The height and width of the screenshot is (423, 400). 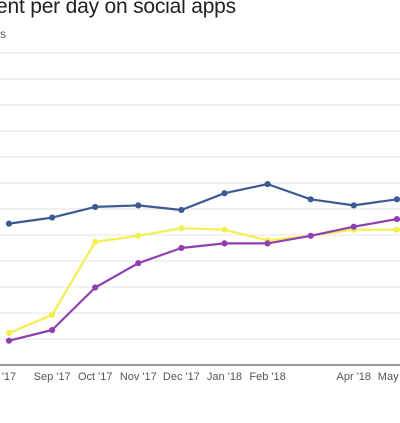 I want to click on x-tick-label: Oct '17, so click(x=95, y=377).